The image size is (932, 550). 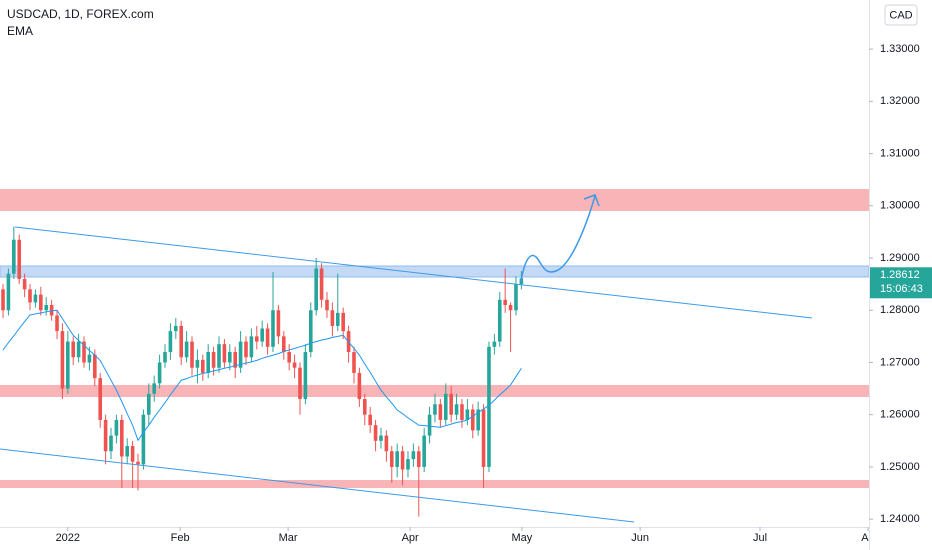 What do you see at coordinates (410, 538) in the screenshot?
I see `x-tick-label: Apr` at bounding box center [410, 538].